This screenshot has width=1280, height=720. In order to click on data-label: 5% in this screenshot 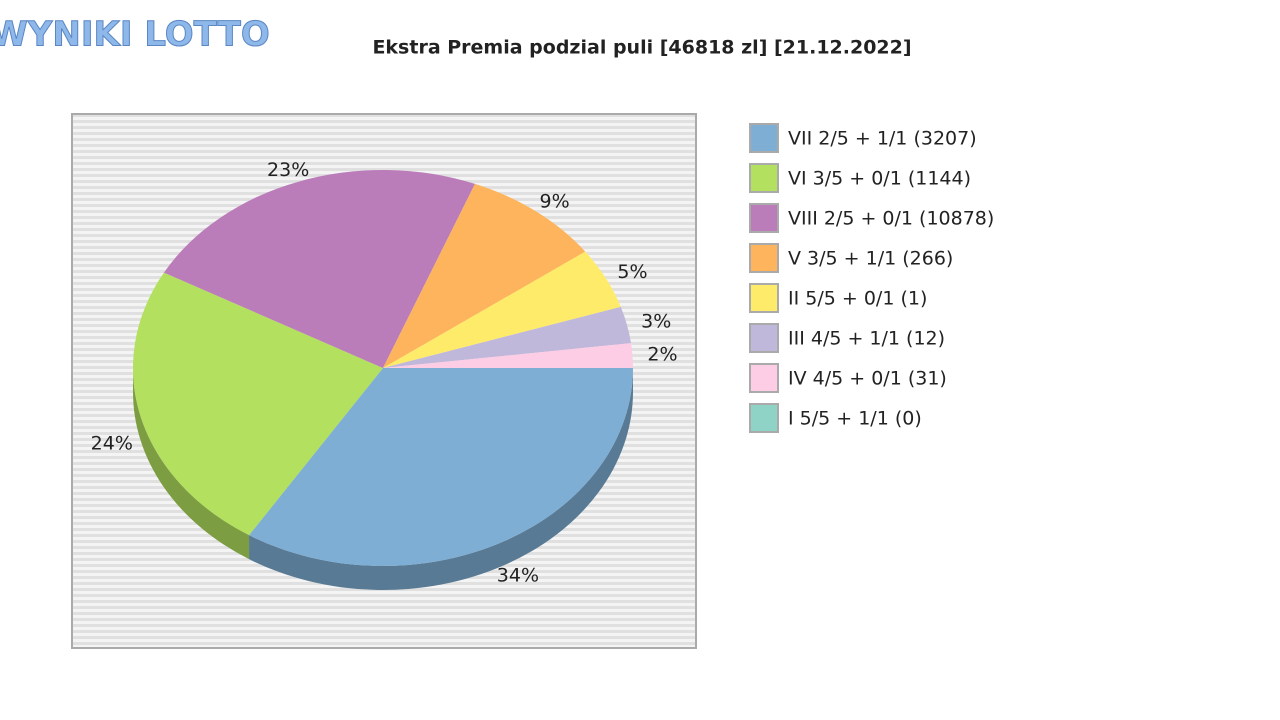, I will do `click(632, 272)`.